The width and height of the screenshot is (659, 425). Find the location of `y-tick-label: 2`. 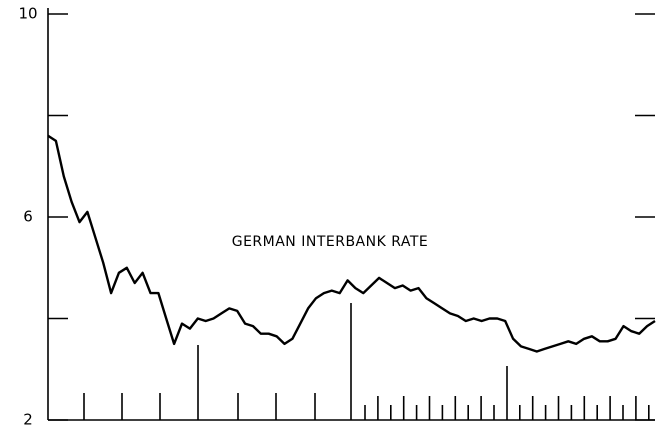

y-tick-label: 2 is located at coordinates (28, 418).